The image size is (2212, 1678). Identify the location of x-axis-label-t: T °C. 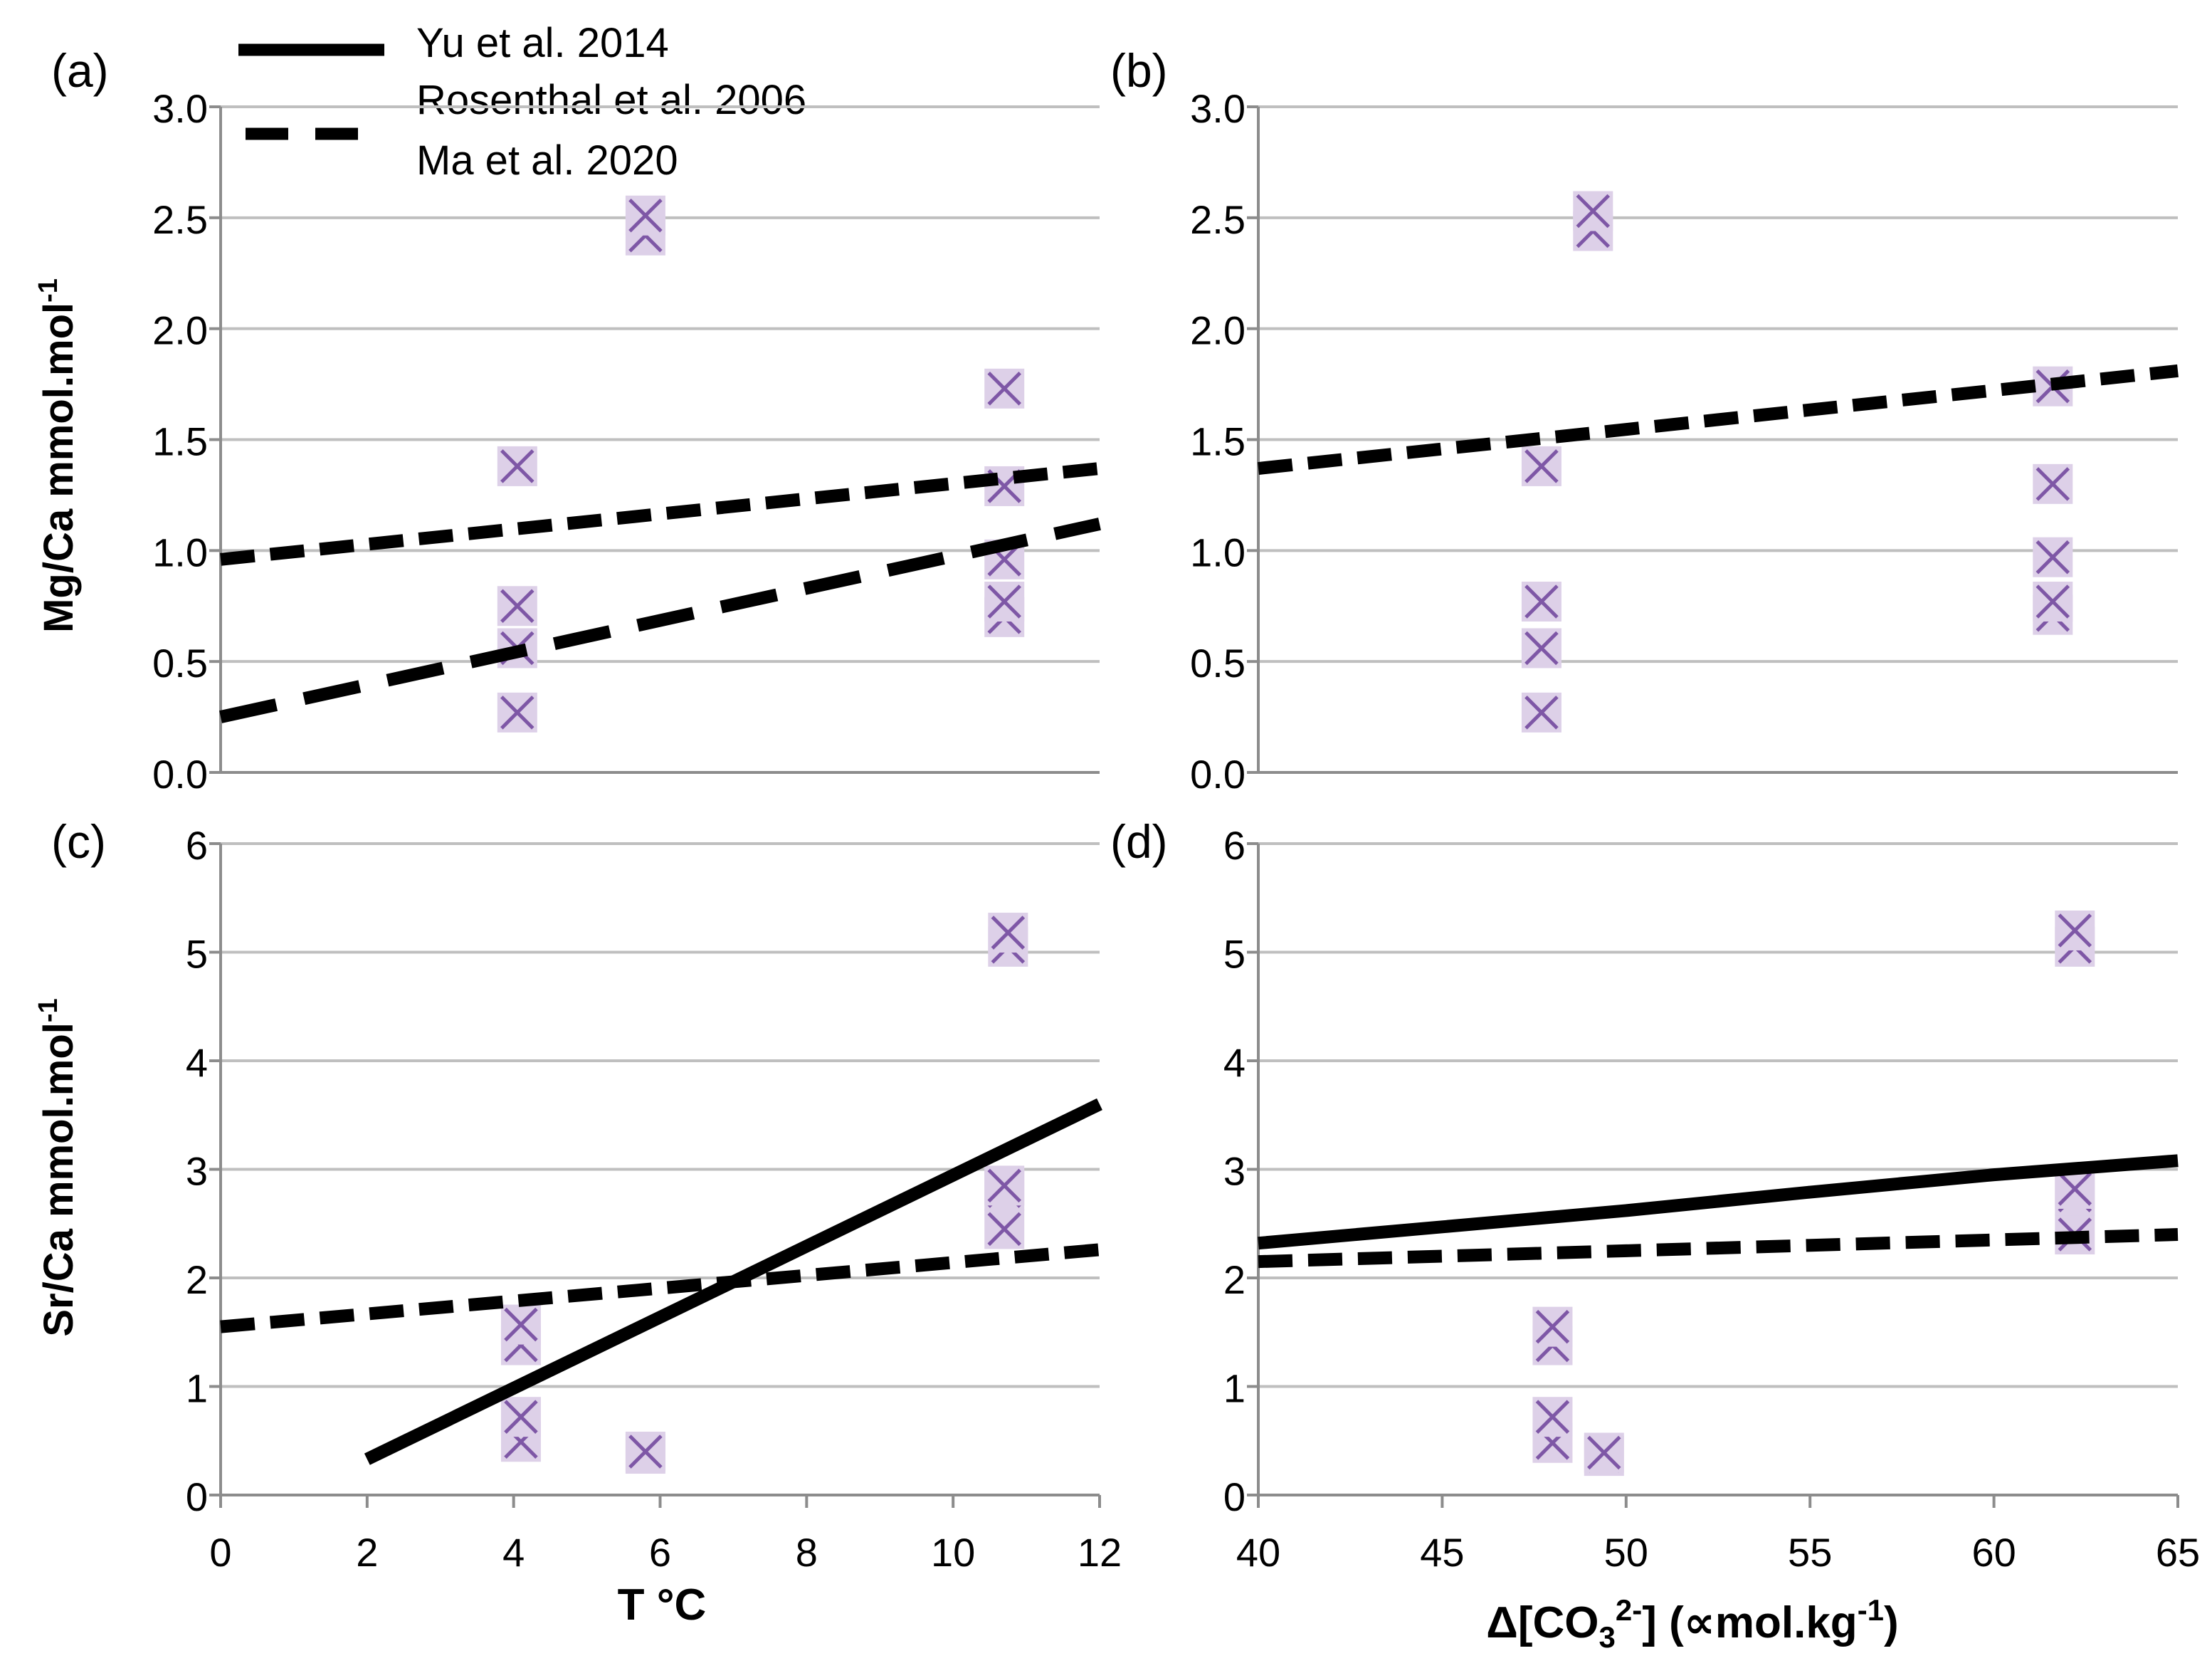
(662, 1605).